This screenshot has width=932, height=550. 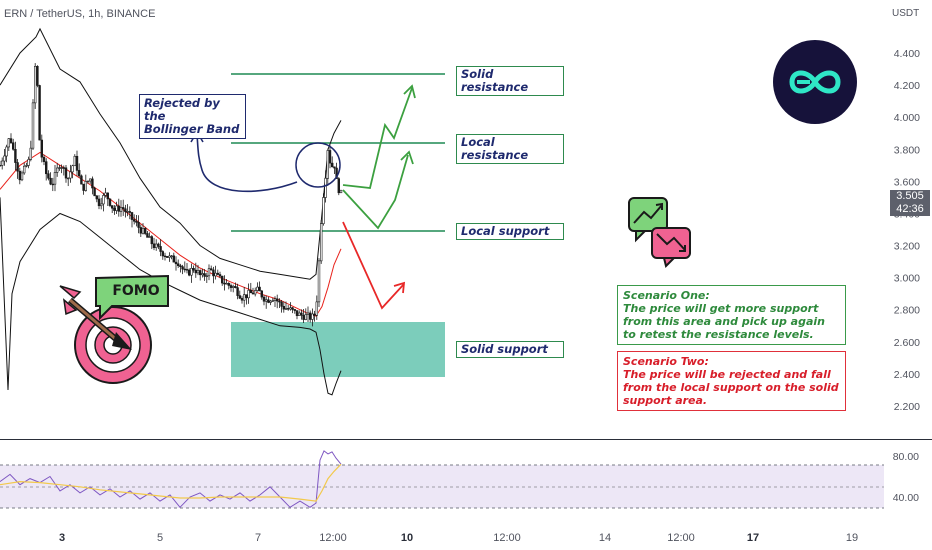 What do you see at coordinates (907, 118) in the screenshot?
I see `y-axis-tick-label: 4.000` at bounding box center [907, 118].